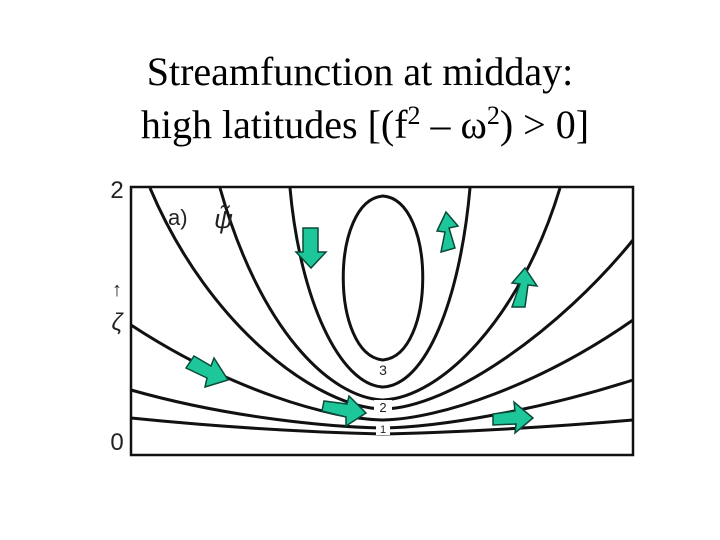 This screenshot has width=720, height=540. I want to click on variable-label: ψ̃, so click(223, 219).